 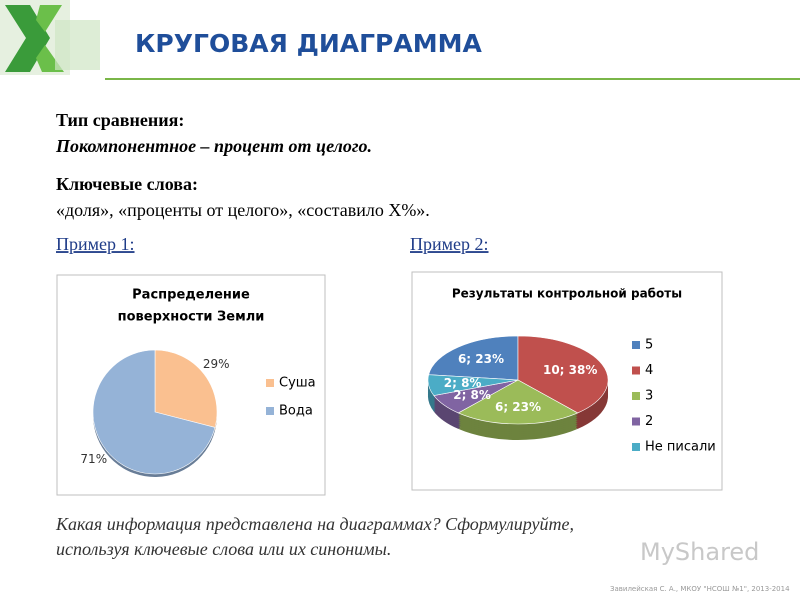 I want to click on label: Ключевые слова:, so click(x=127, y=184).